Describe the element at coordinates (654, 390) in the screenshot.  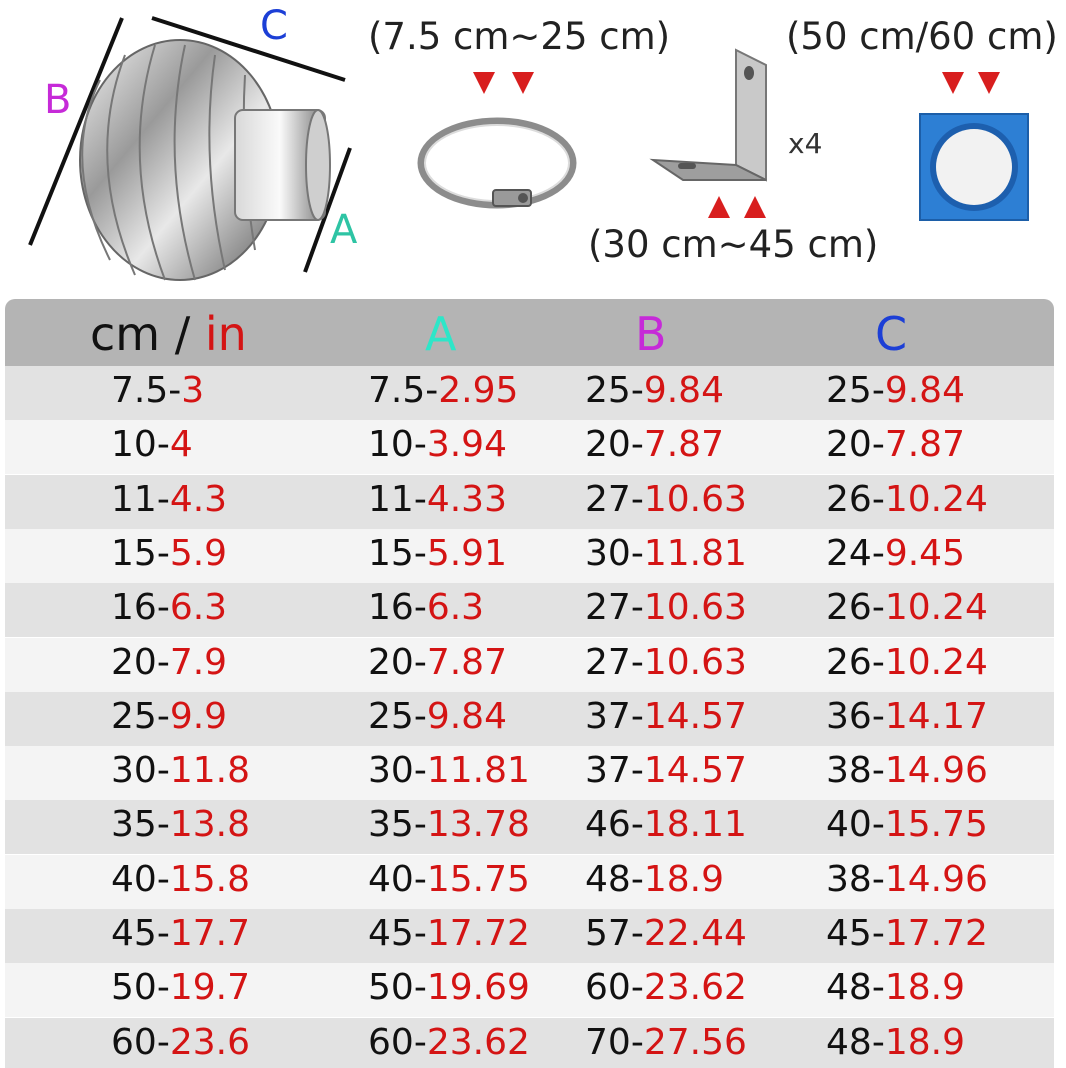
I see `dimension-b-cell: 25-9.84` at that location.